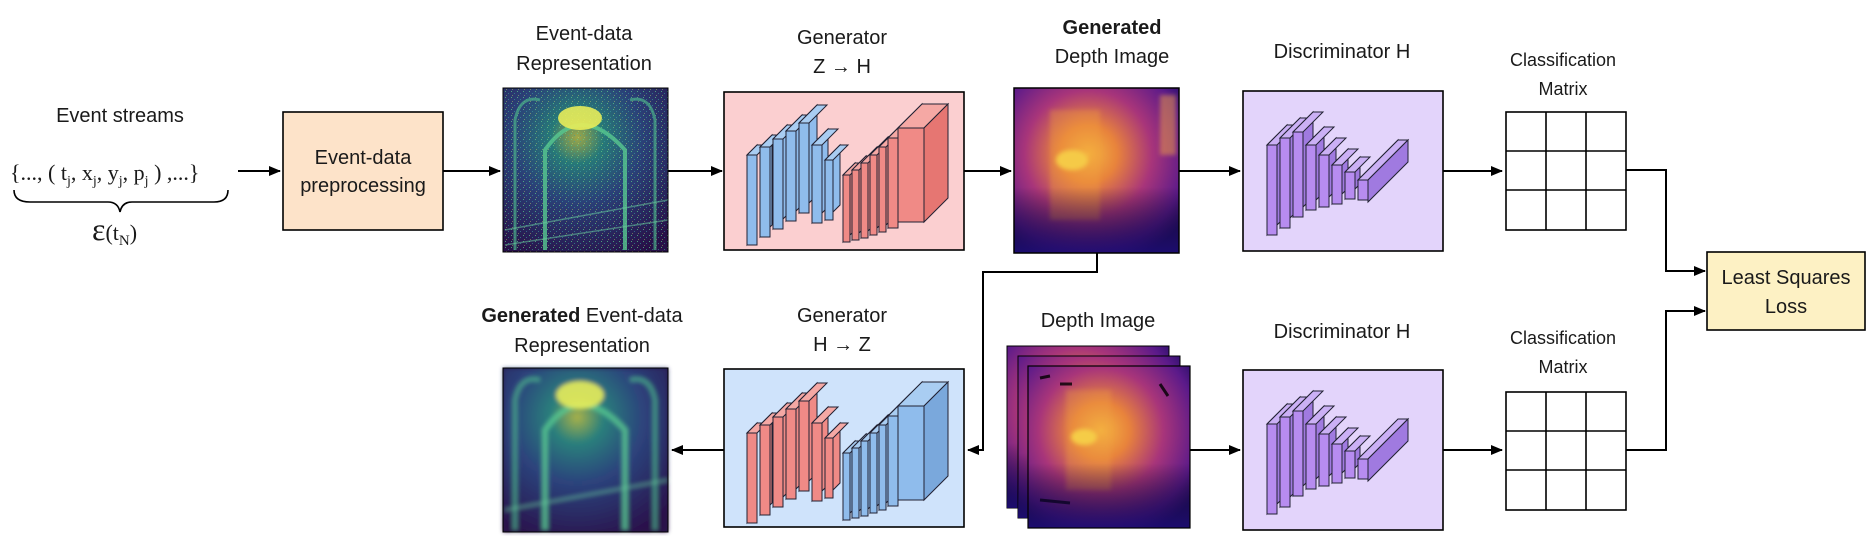 Image resolution: width=1867 pixels, height=536 pixels. Describe the element at coordinates (363, 186) in the screenshot. I see `preprocessing-label-2: preprocessing` at that location.